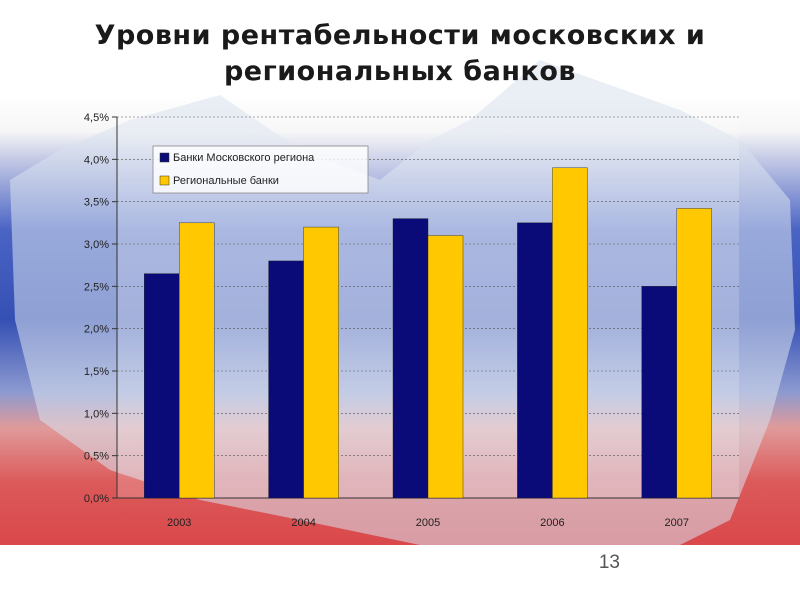  What do you see at coordinates (428, 523) in the screenshot?
I see `x-tick-label: 2005` at bounding box center [428, 523].